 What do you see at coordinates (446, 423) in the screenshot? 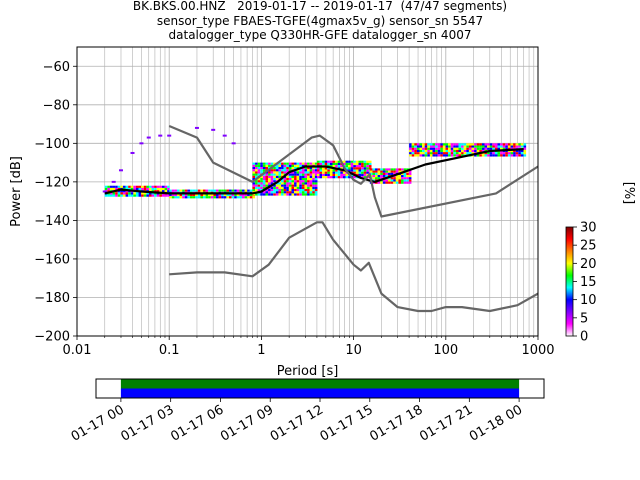
I see `timeline-tick-label: 01-17 21` at bounding box center [446, 423].